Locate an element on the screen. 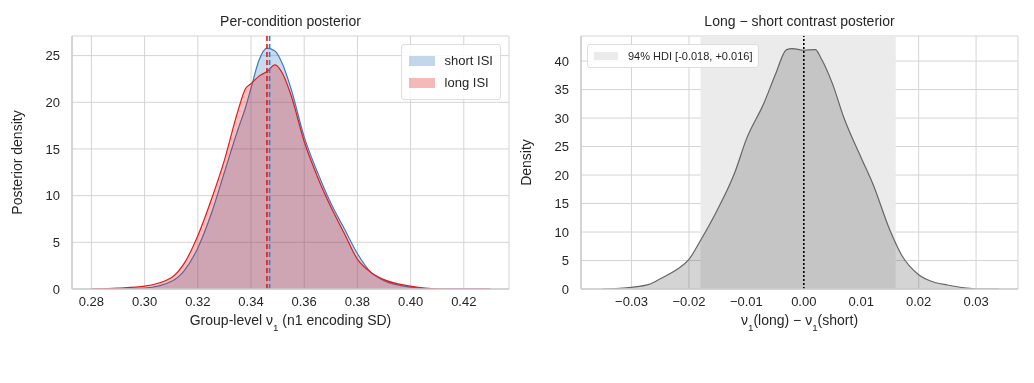  x-tick-label: 0.00 is located at coordinates (804, 302).